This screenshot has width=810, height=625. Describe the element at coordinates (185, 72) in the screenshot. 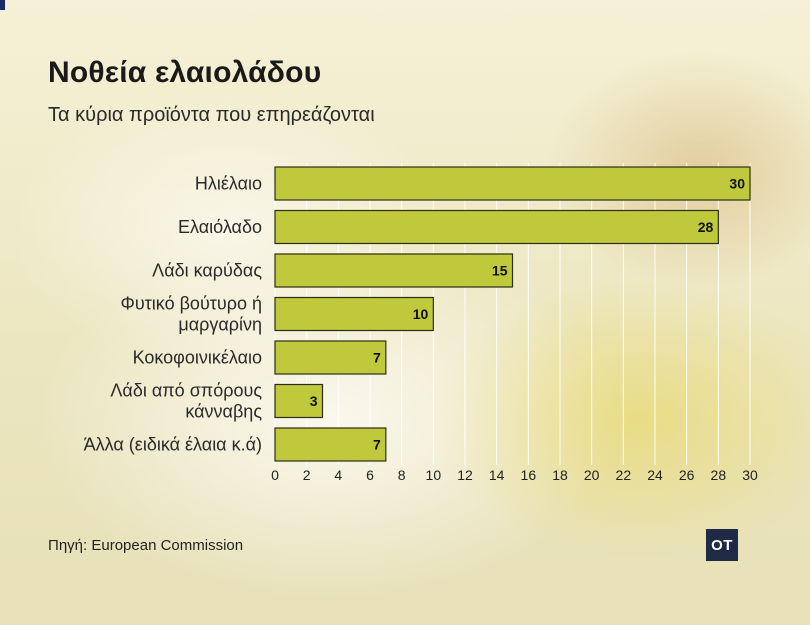

I see `chart-title: Νοθεία ελαιολάδου` at that location.